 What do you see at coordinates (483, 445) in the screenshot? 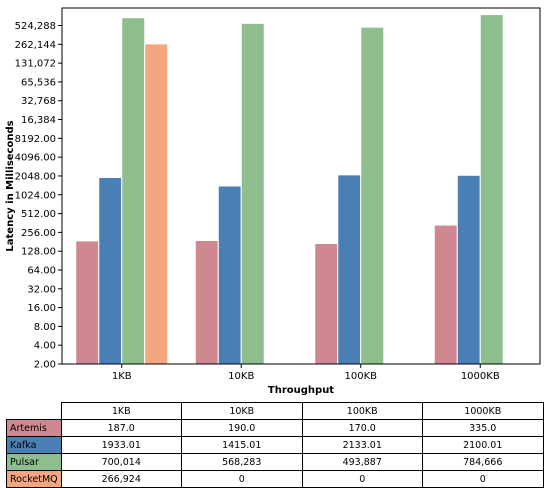
I see `table-cell: 2100.01` at bounding box center [483, 445].